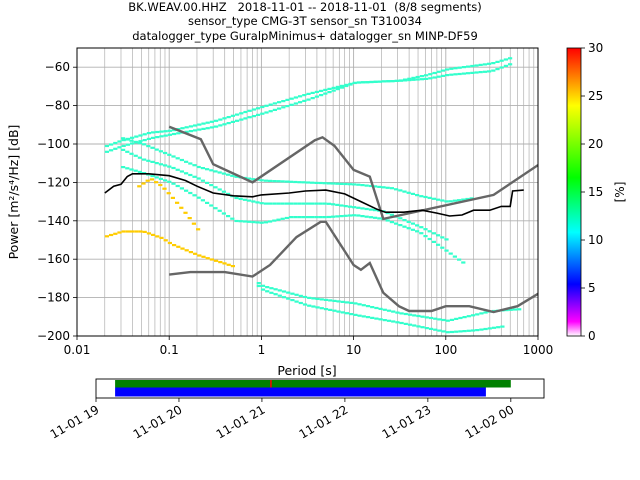  What do you see at coordinates (407, 421) in the screenshot?
I see `timeline-tick-label: 11-01 23` at bounding box center [407, 421].